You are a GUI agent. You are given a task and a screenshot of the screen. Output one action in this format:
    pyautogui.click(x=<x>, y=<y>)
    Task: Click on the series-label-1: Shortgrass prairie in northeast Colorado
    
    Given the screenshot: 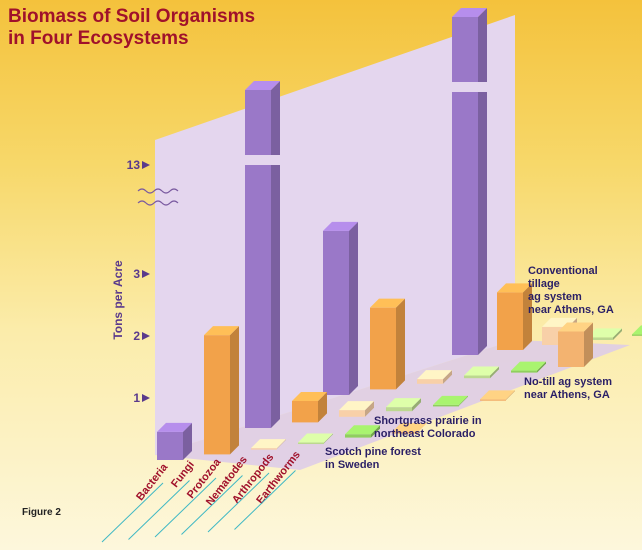 What is the action you would take?
    pyautogui.click(x=428, y=427)
    